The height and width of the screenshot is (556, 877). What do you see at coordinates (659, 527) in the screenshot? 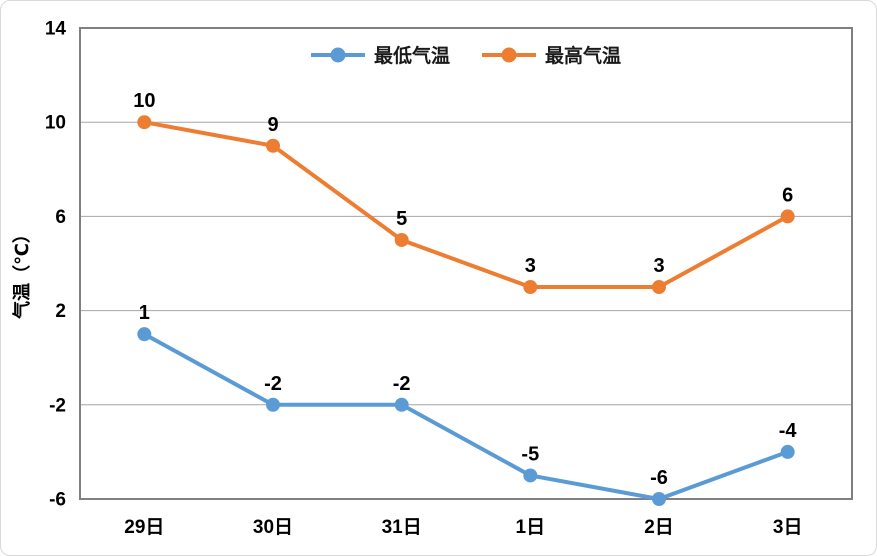
I see `x-axis-label: 2日` at bounding box center [659, 527].